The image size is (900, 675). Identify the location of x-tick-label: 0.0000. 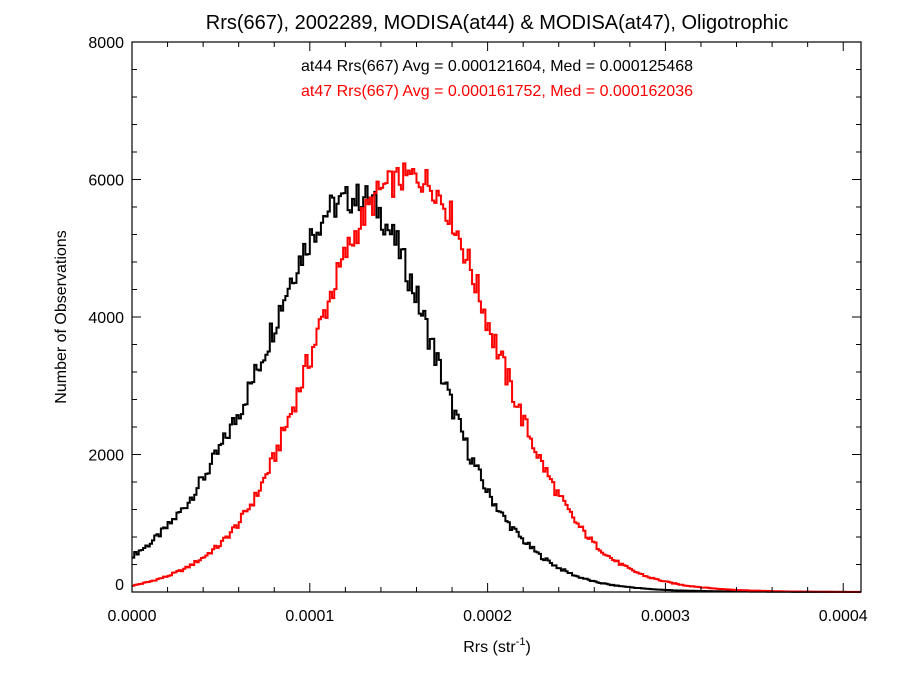
(132, 616).